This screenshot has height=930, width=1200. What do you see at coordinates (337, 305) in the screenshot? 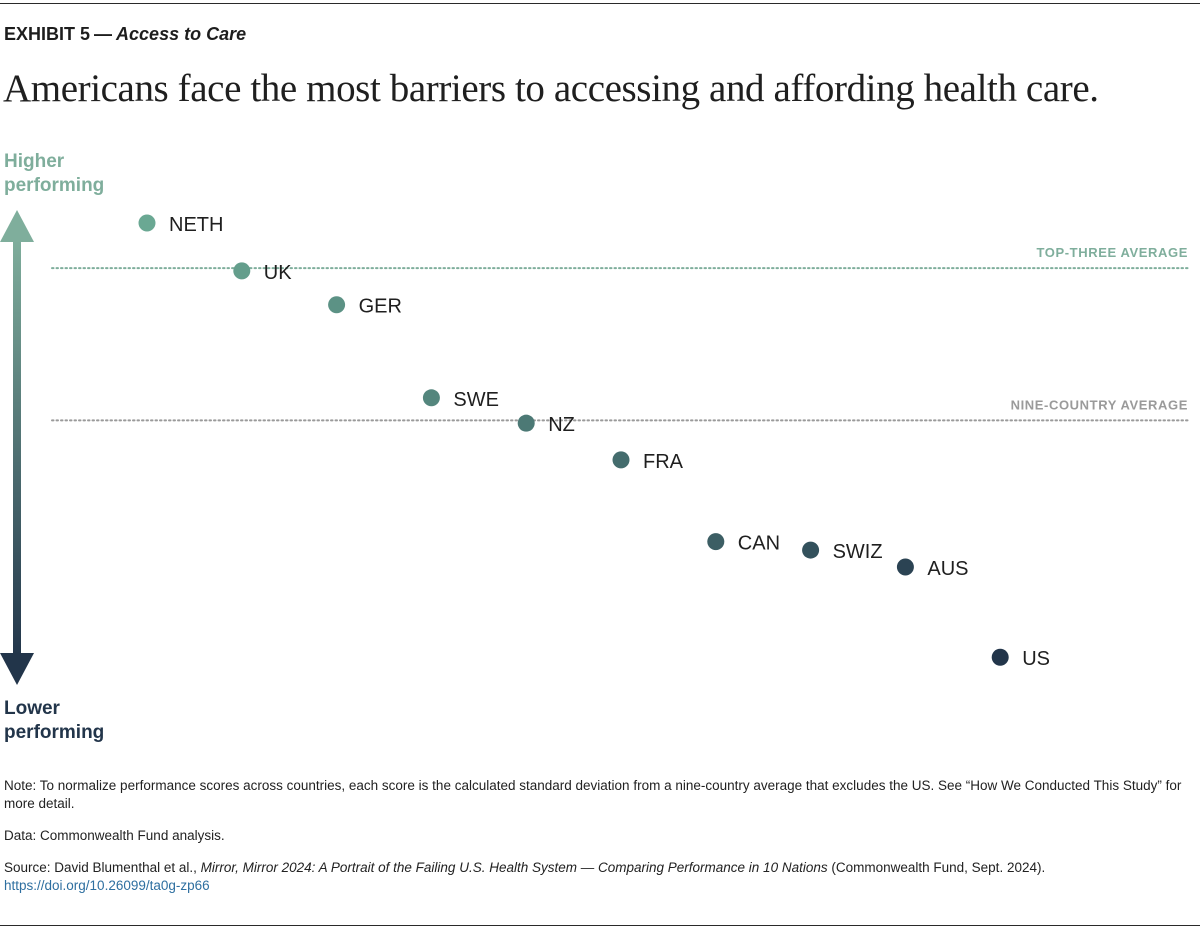
I see `data-point-ger` at bounding box center [337, 305].